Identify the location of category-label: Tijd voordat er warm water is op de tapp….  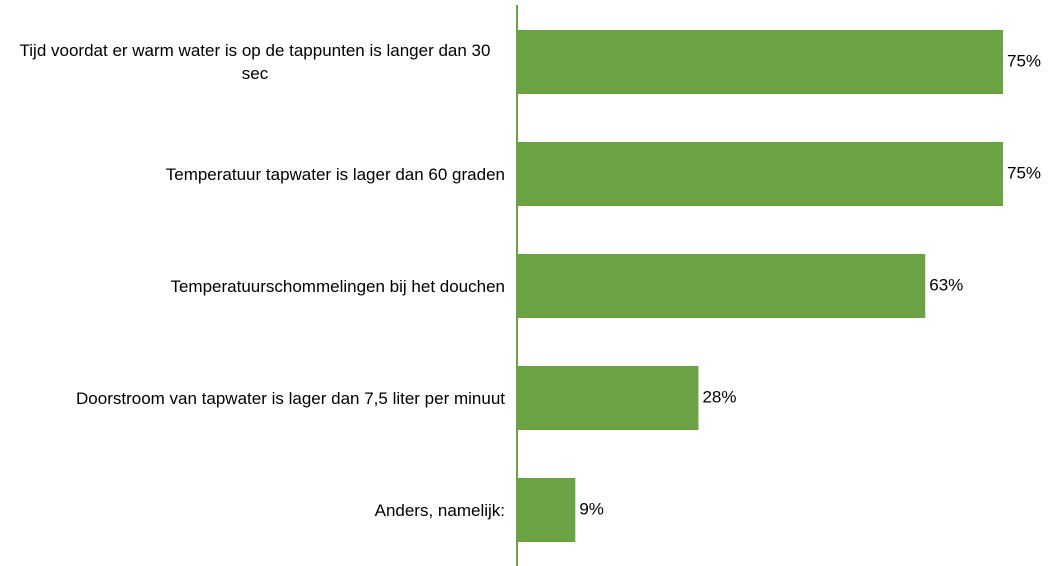
(255, 62).